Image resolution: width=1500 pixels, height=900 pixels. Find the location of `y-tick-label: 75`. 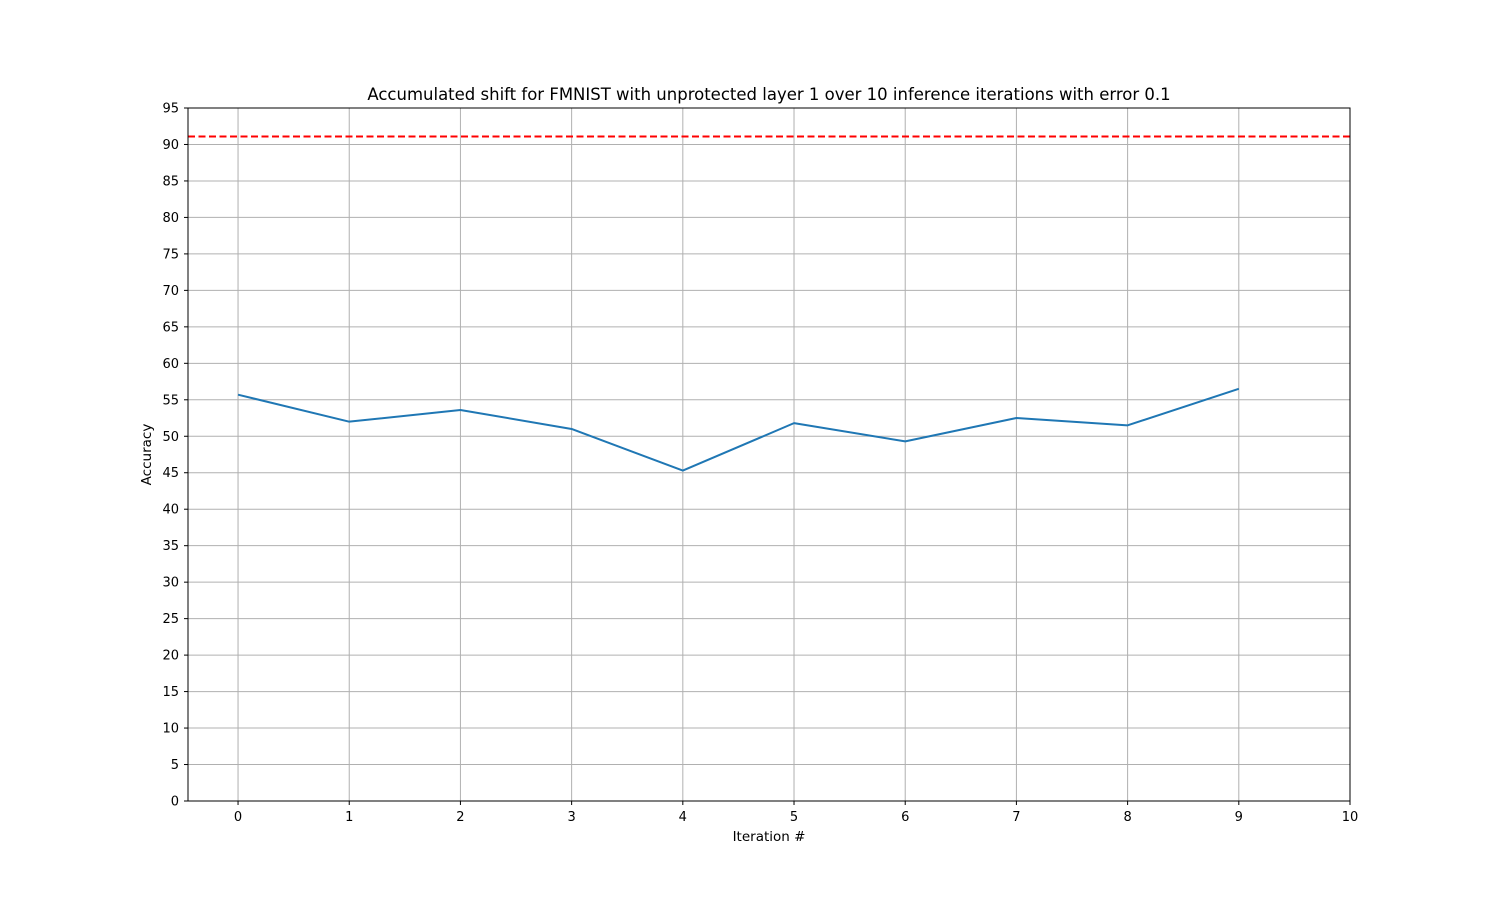

y-tick-label: 75 is located at coordinates (170, 254).